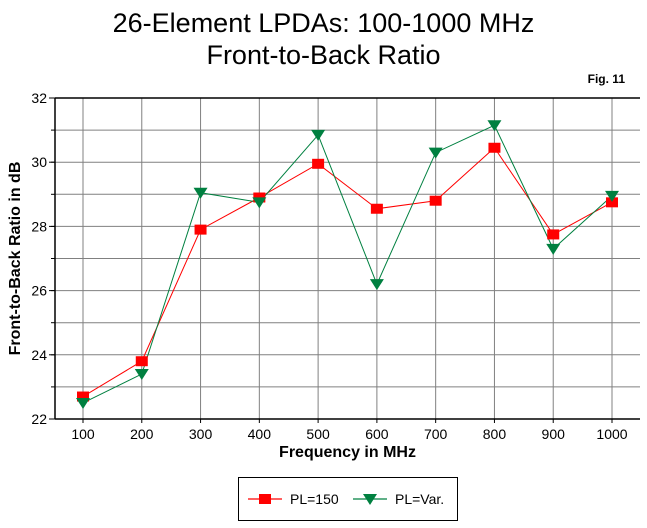  What do you see at coordinates (377, 434) in the screenshot?
I see `x-tick-label: 600` at bounding box center [377, 434].